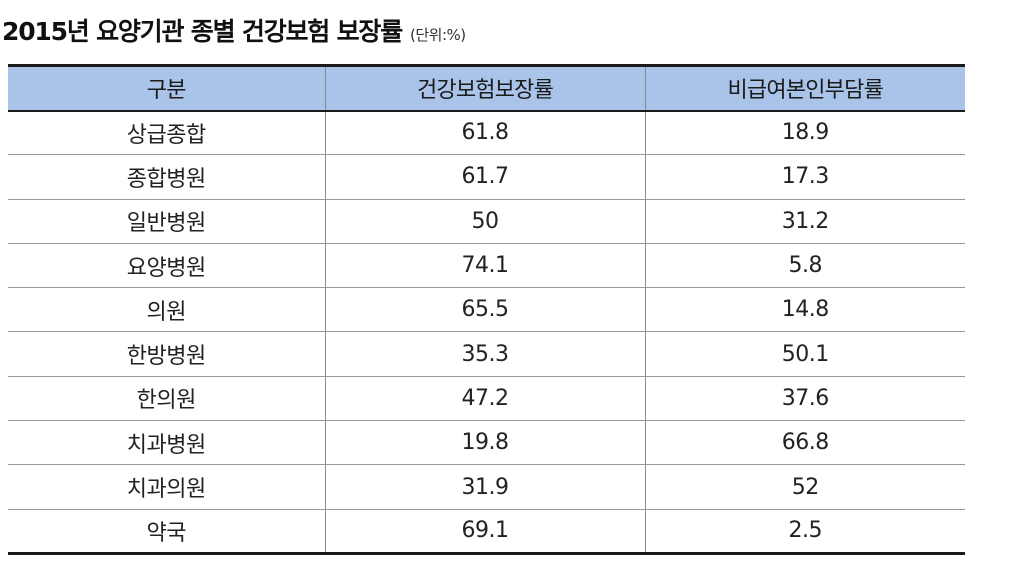 This screenshot has width=1024, height=584. Describe the element at coordinates (804, 354) in the screenshot. I see `out-of-pocket-cell: 50.1` at that location.